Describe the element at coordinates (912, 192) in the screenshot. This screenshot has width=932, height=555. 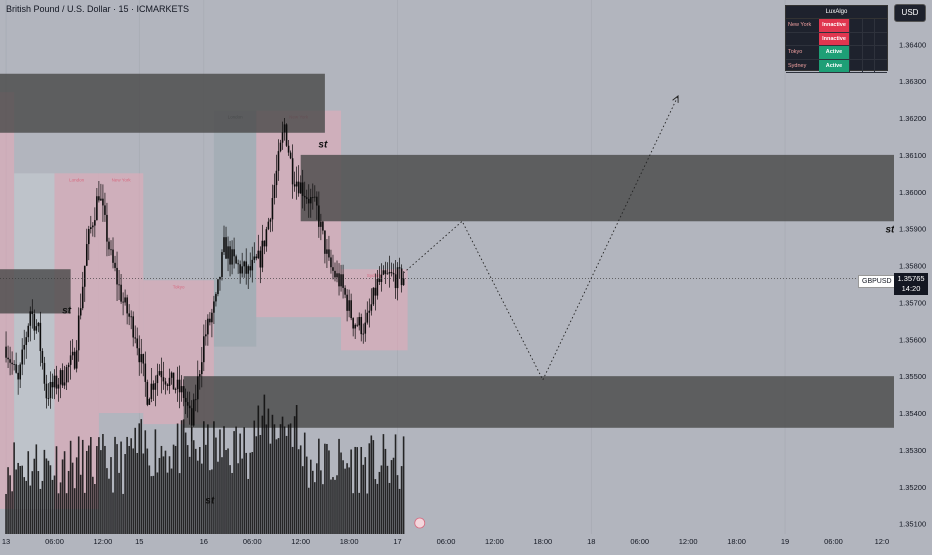
I see `price-tick-label: 1.36000` at that location.